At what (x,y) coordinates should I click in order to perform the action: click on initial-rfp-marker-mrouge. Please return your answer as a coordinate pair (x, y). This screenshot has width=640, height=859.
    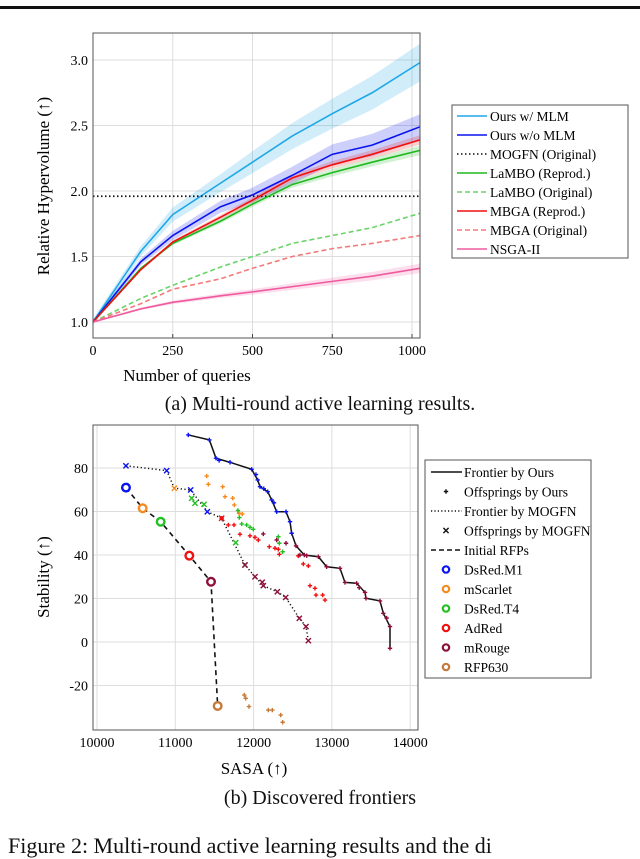
    Looking at the image, I should click on (211, 581).